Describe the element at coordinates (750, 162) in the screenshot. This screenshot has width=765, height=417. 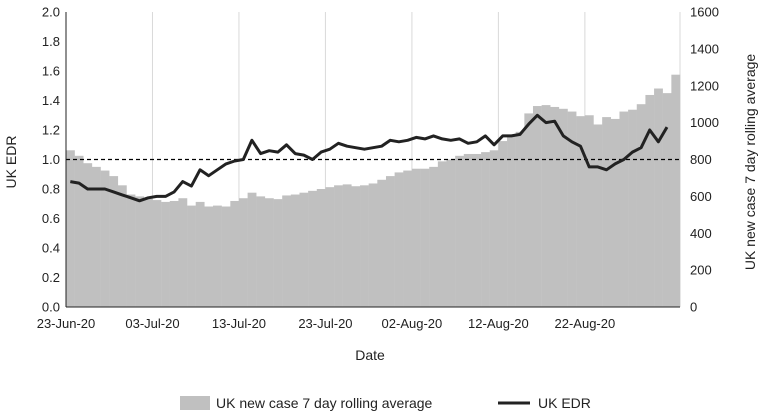
I see `right-axis-title: UK new case 7 day rolling average` at that location.